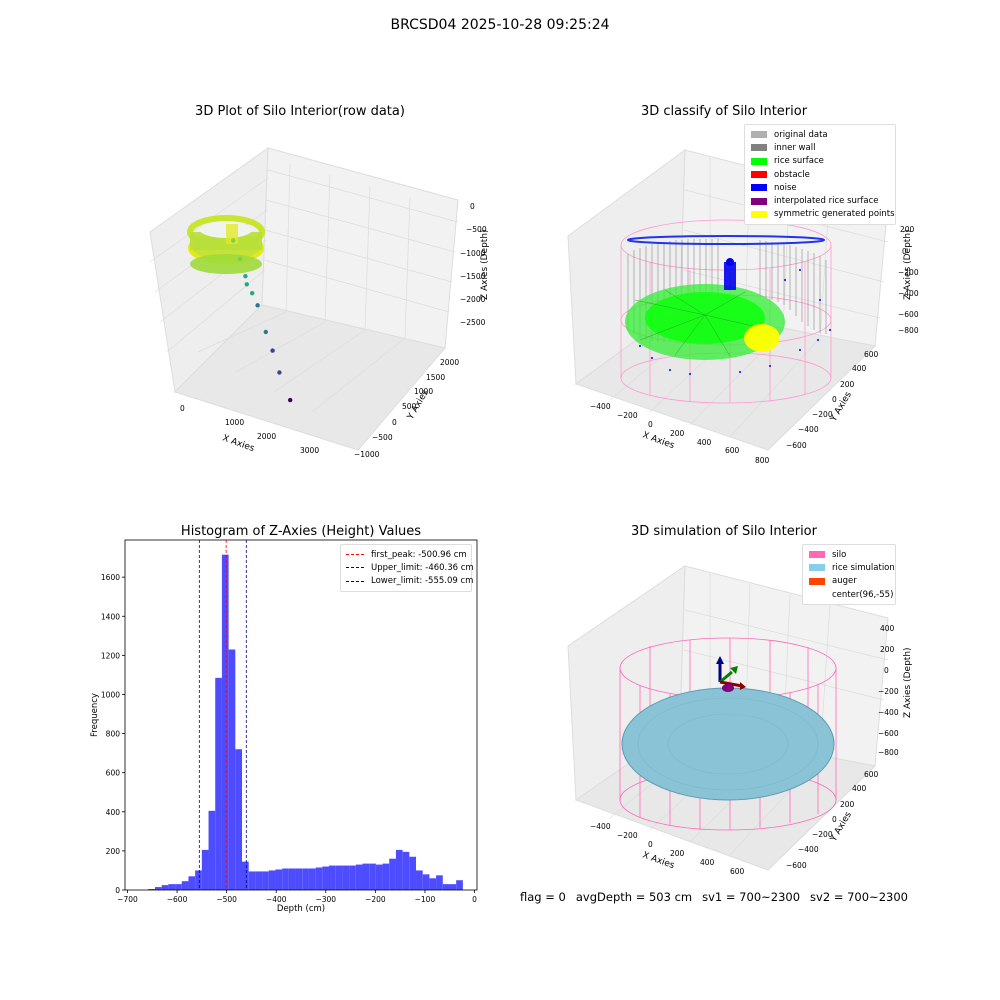 Image resolution: width=1000 pixels, height=1000 pixels. What do you see at coordinates (367, 454) in the screenshot?
I see `y-tick: −1000` at bounding box center [367, 454].